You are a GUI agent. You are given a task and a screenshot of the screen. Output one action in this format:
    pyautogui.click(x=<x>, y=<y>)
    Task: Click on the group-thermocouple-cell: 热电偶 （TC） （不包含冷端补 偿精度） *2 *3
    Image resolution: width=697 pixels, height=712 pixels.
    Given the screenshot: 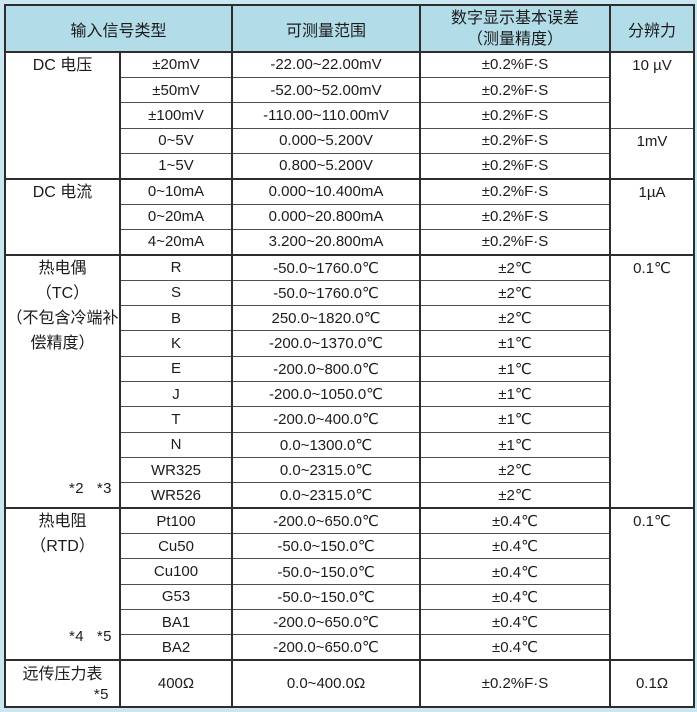 What is the action you would take?
    pyautogui.click(x=62, y=381)
    